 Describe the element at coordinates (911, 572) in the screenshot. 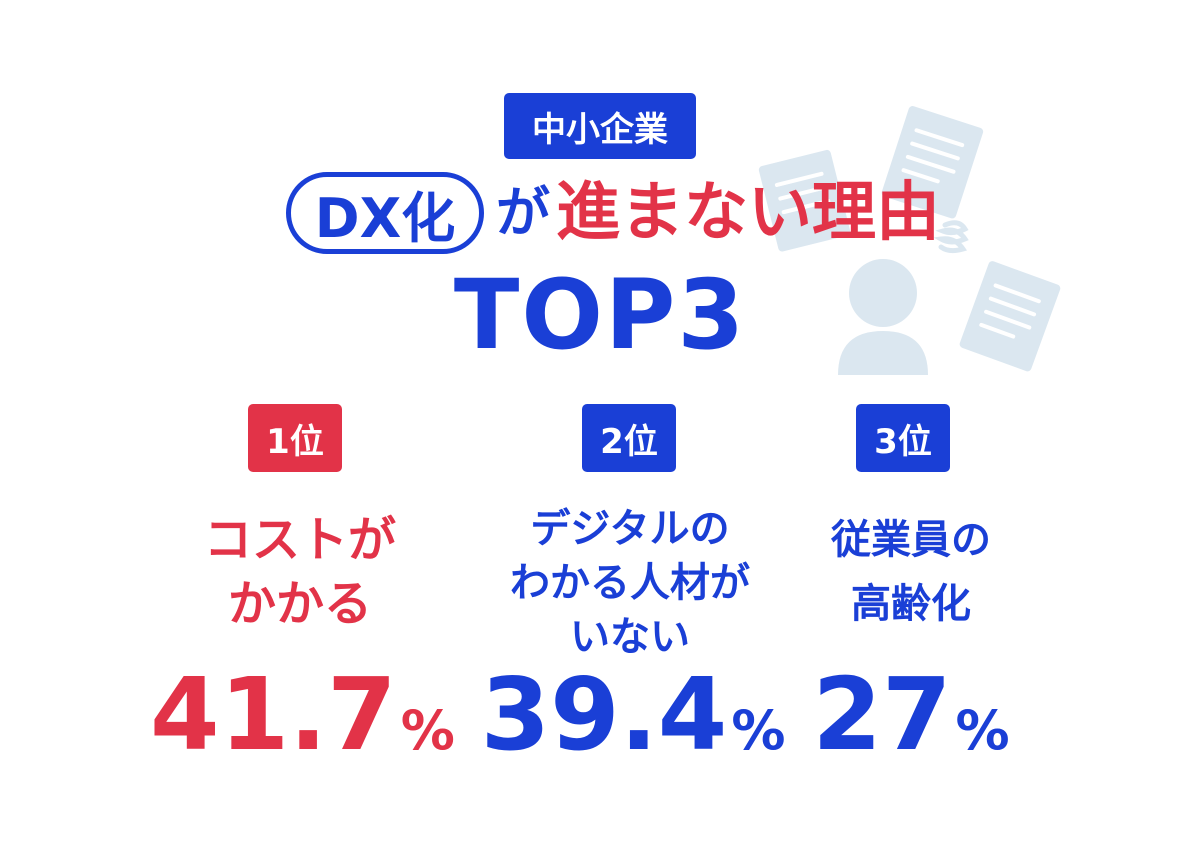

I see `rank-3-reason: 従業員の 高齢化` at that location.